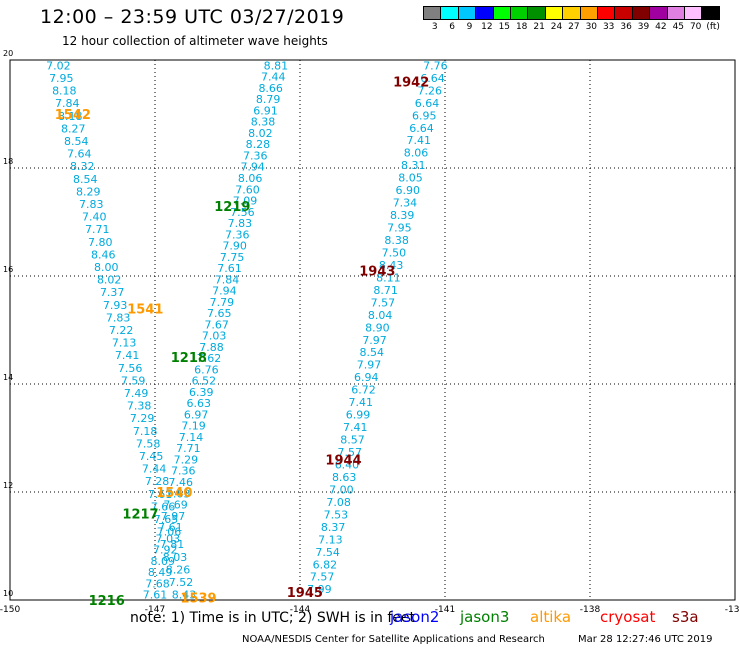 Image resolution: width=740 pixels, height=650 pixels. I want to click on colorbar-label: 9, so click(469, 27).